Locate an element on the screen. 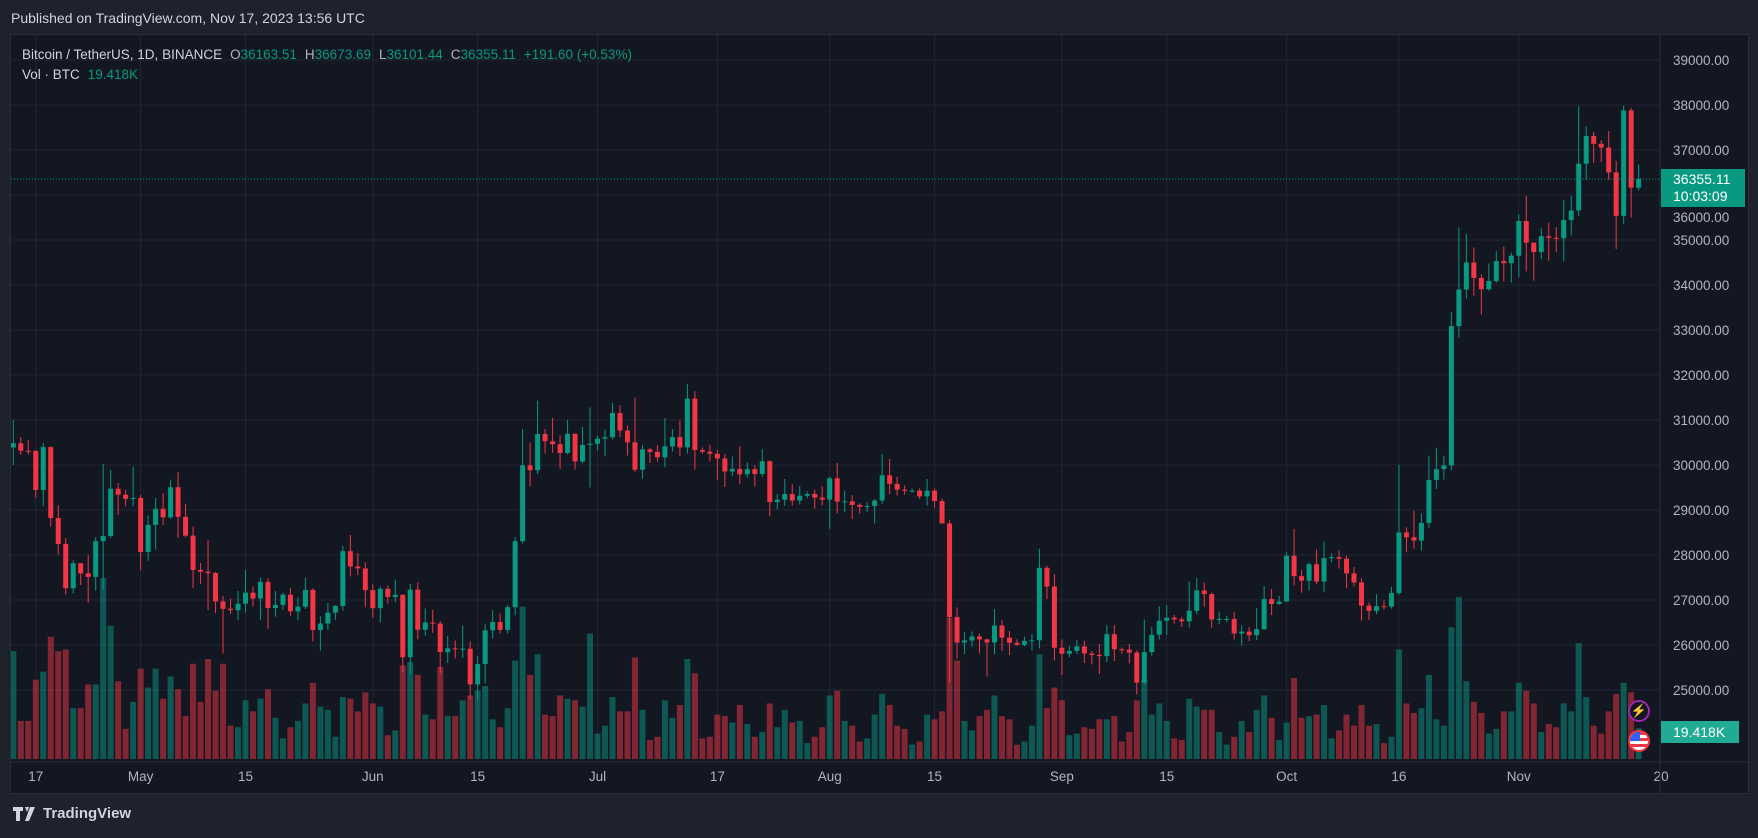 The width and height of the screenshot is (1758, 838). y-tick-label: 39000.00 is located at coordinates (1701, 60).